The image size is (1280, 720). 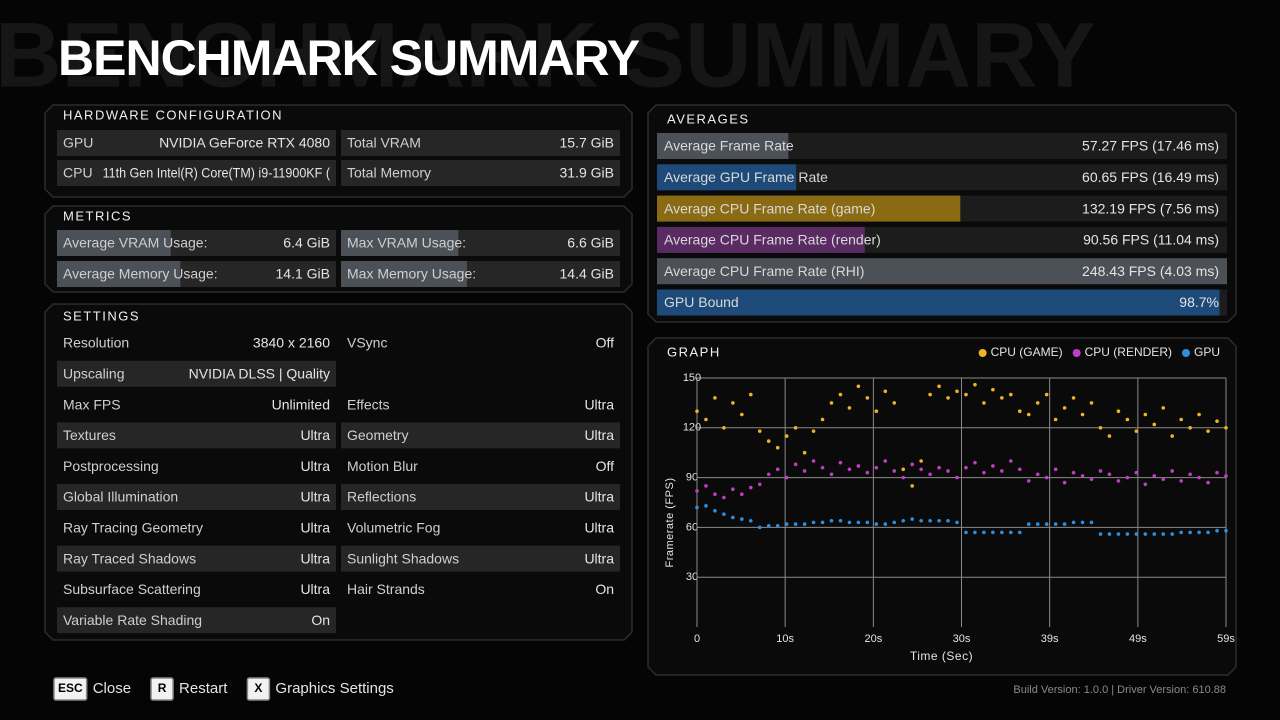 I want to click on setting-value: NVIDIA DLSS | Quality, so click(x=259, y=374).